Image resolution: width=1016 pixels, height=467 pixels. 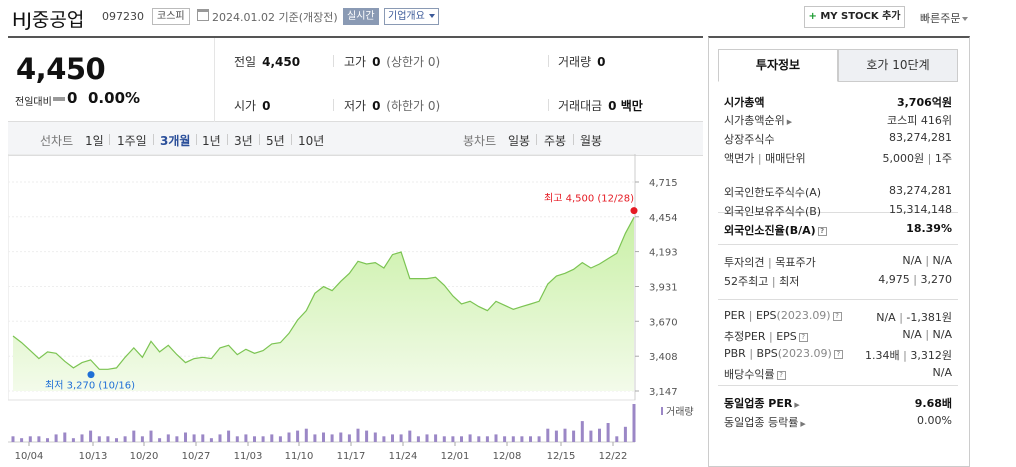 What do you see at coordinates (838, 120) in the screenshot?
I see `market-cap-rank-row: 시가총액순위 ▶ 코스피 416위` at bounding box center [838, 120].